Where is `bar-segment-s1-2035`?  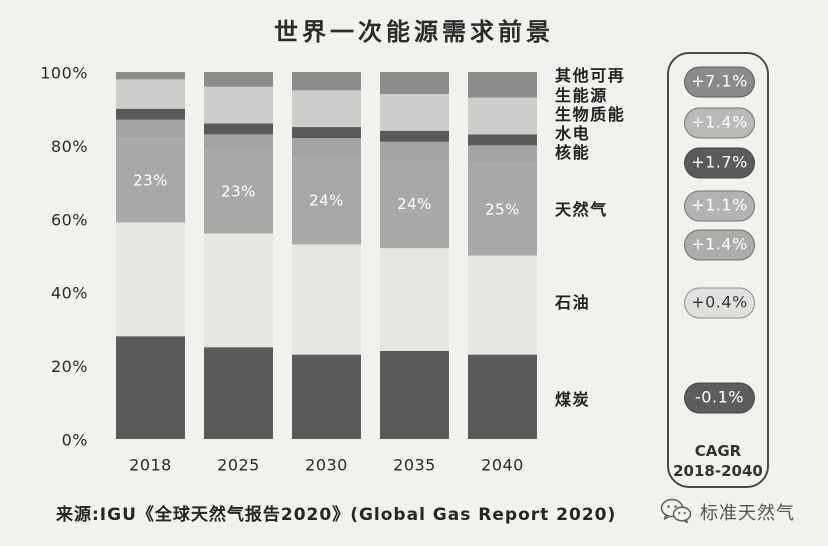
bar-segment-s1-2035 is located at coordinates (414, 299).